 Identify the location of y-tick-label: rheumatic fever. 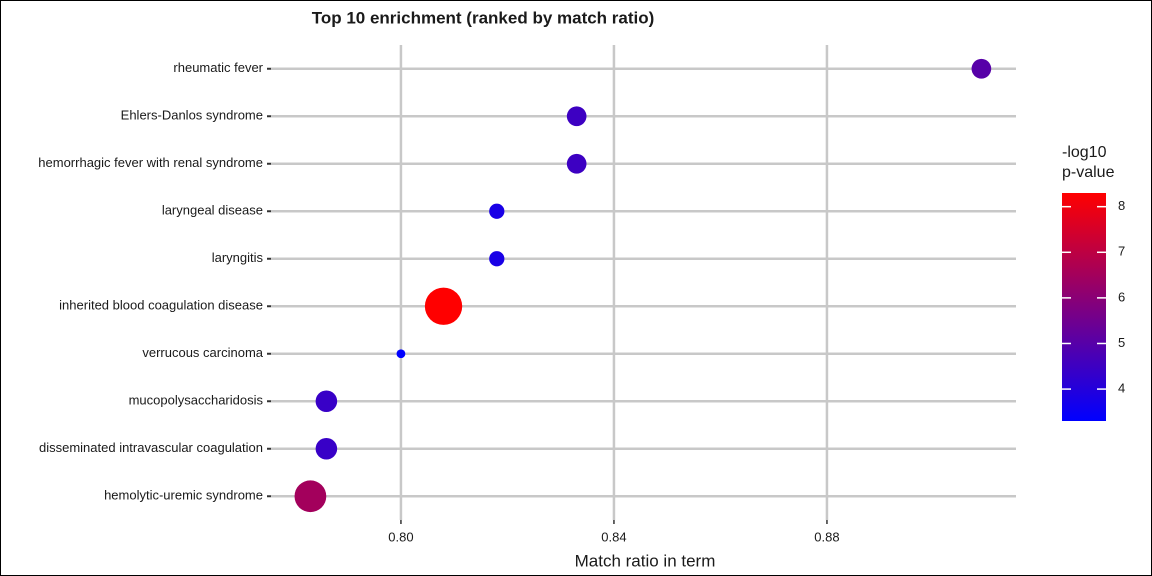
(218, 67).